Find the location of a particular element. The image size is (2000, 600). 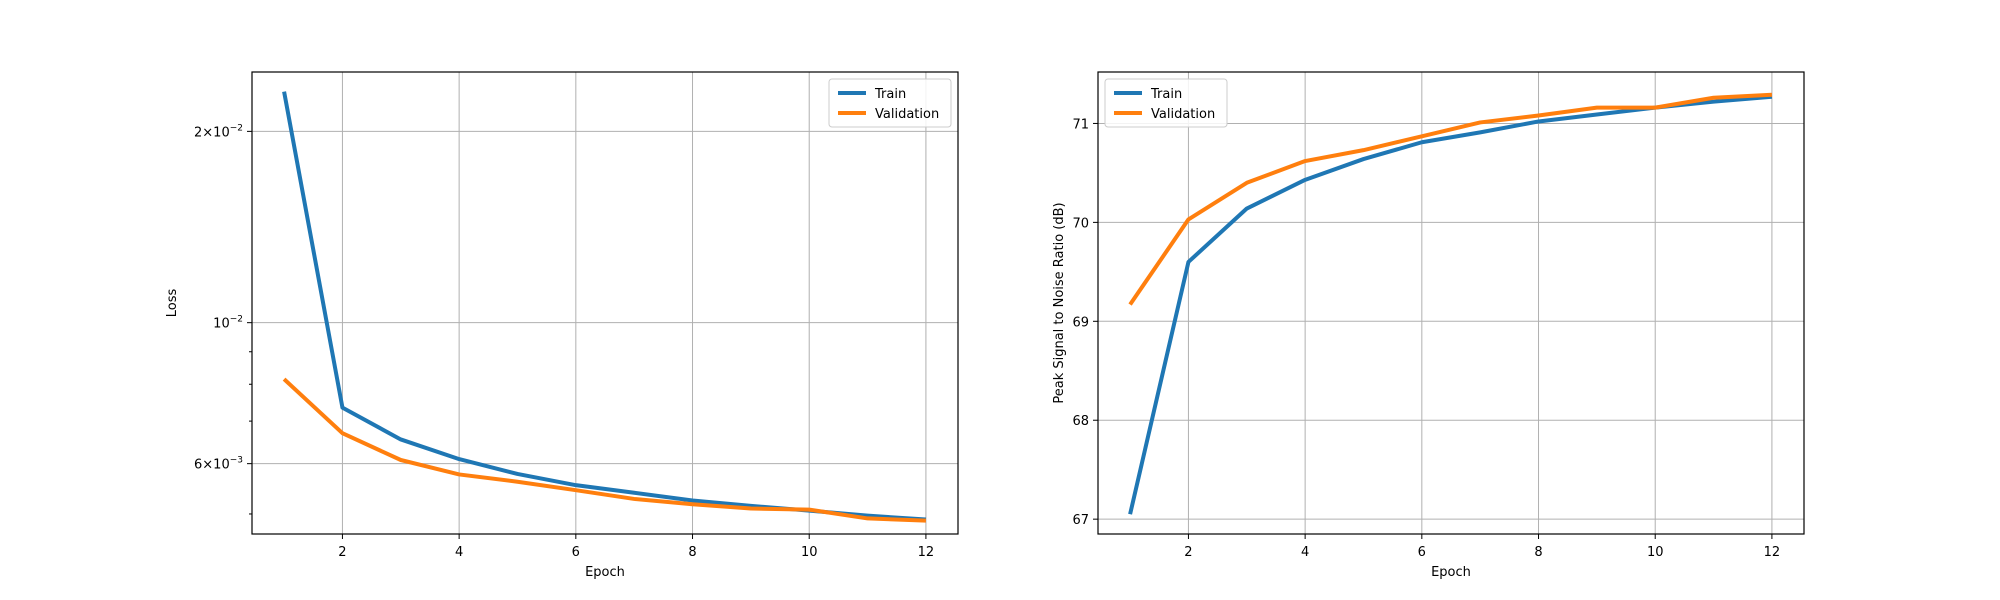

y-tick-mantissa: 6 is located at coordinates (198, 465).